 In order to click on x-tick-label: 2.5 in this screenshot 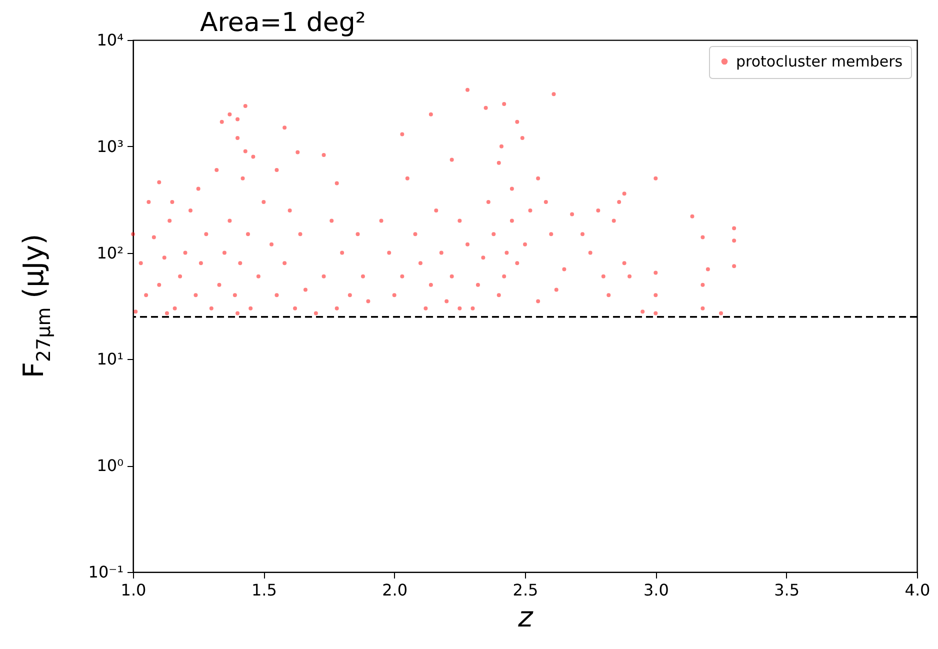, I will do `click(525, 590)`.